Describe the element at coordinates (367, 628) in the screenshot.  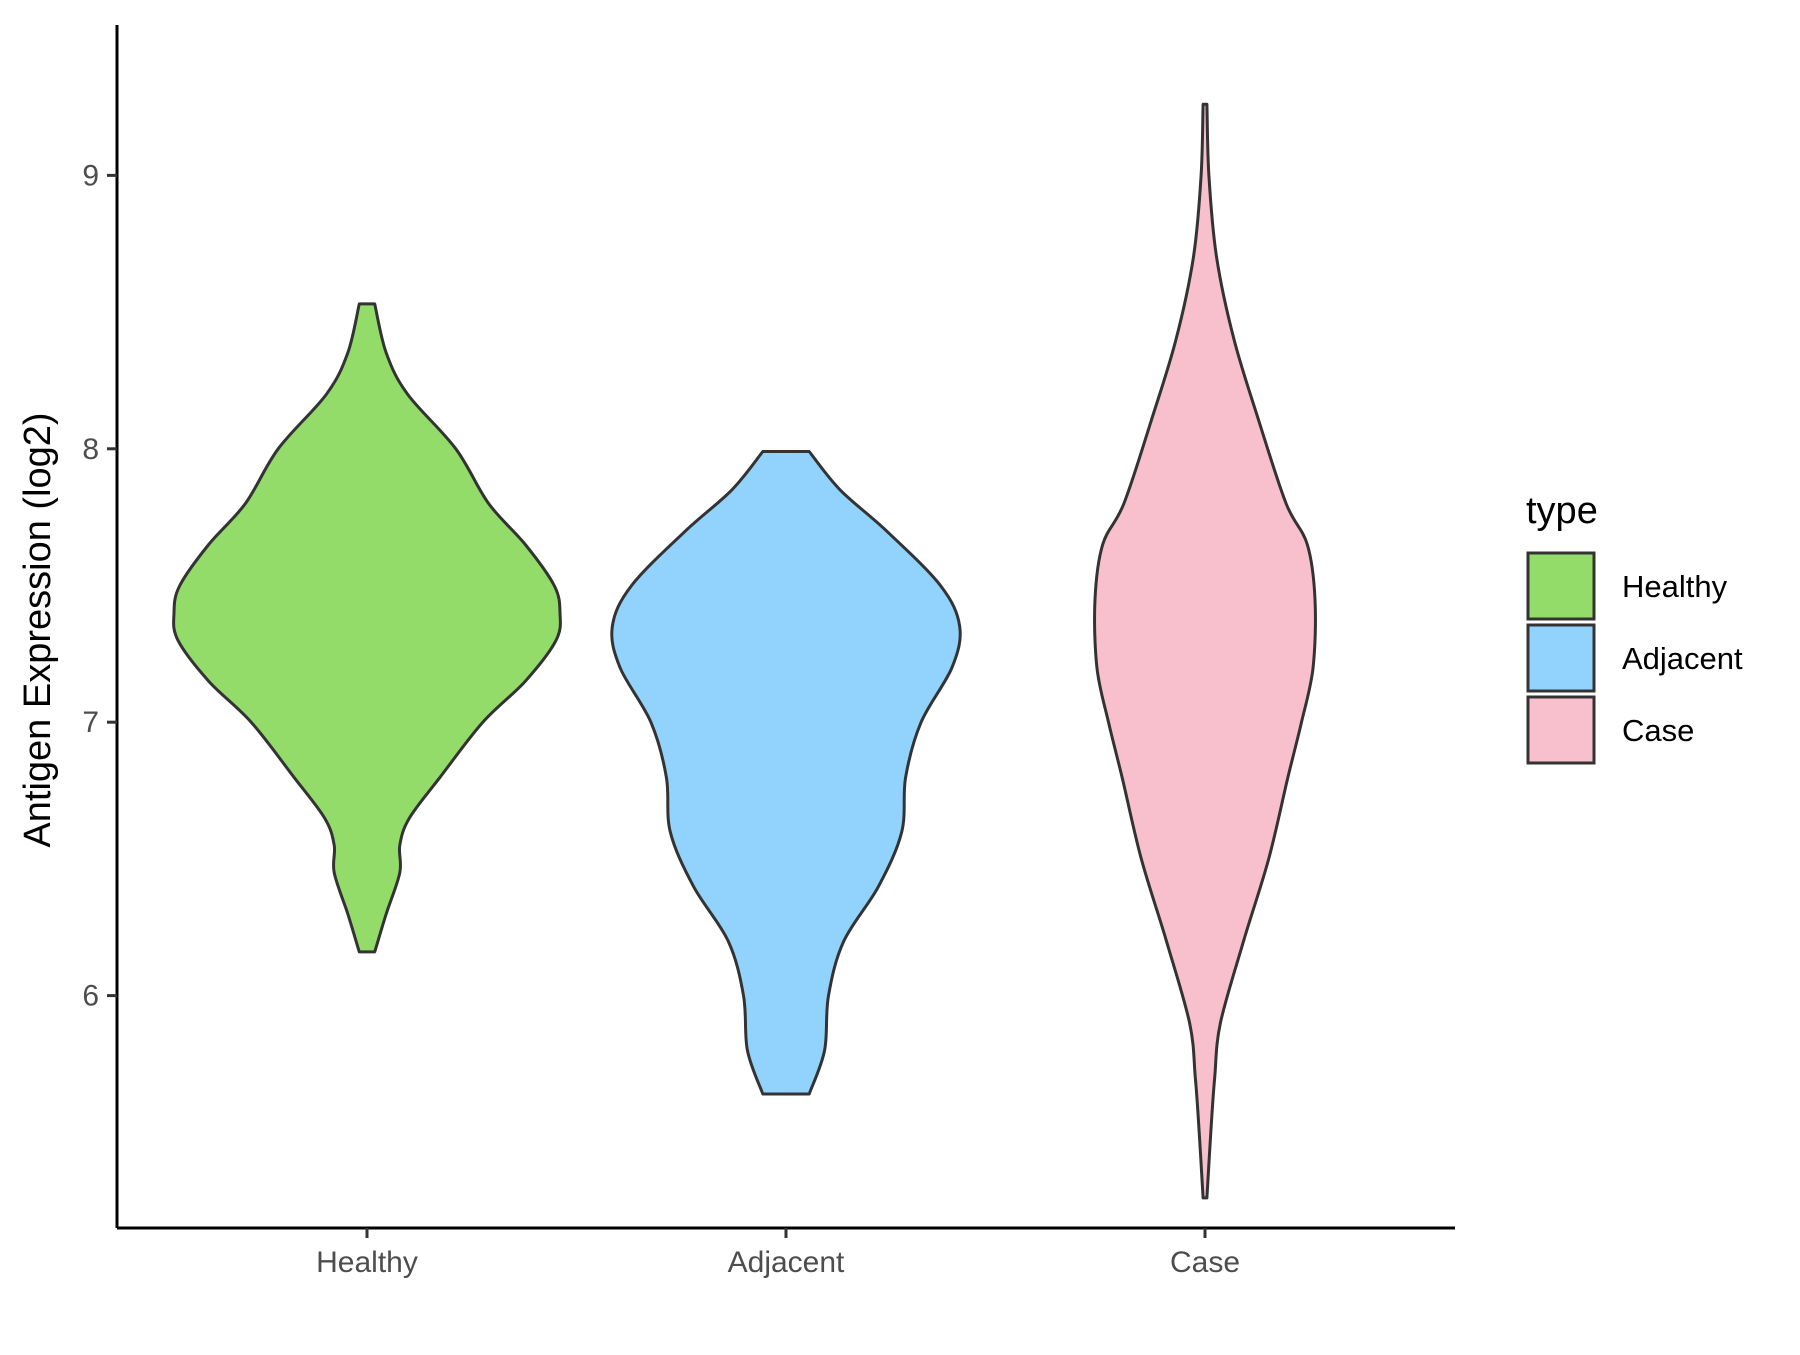
I see `violin-healthy` at that location.